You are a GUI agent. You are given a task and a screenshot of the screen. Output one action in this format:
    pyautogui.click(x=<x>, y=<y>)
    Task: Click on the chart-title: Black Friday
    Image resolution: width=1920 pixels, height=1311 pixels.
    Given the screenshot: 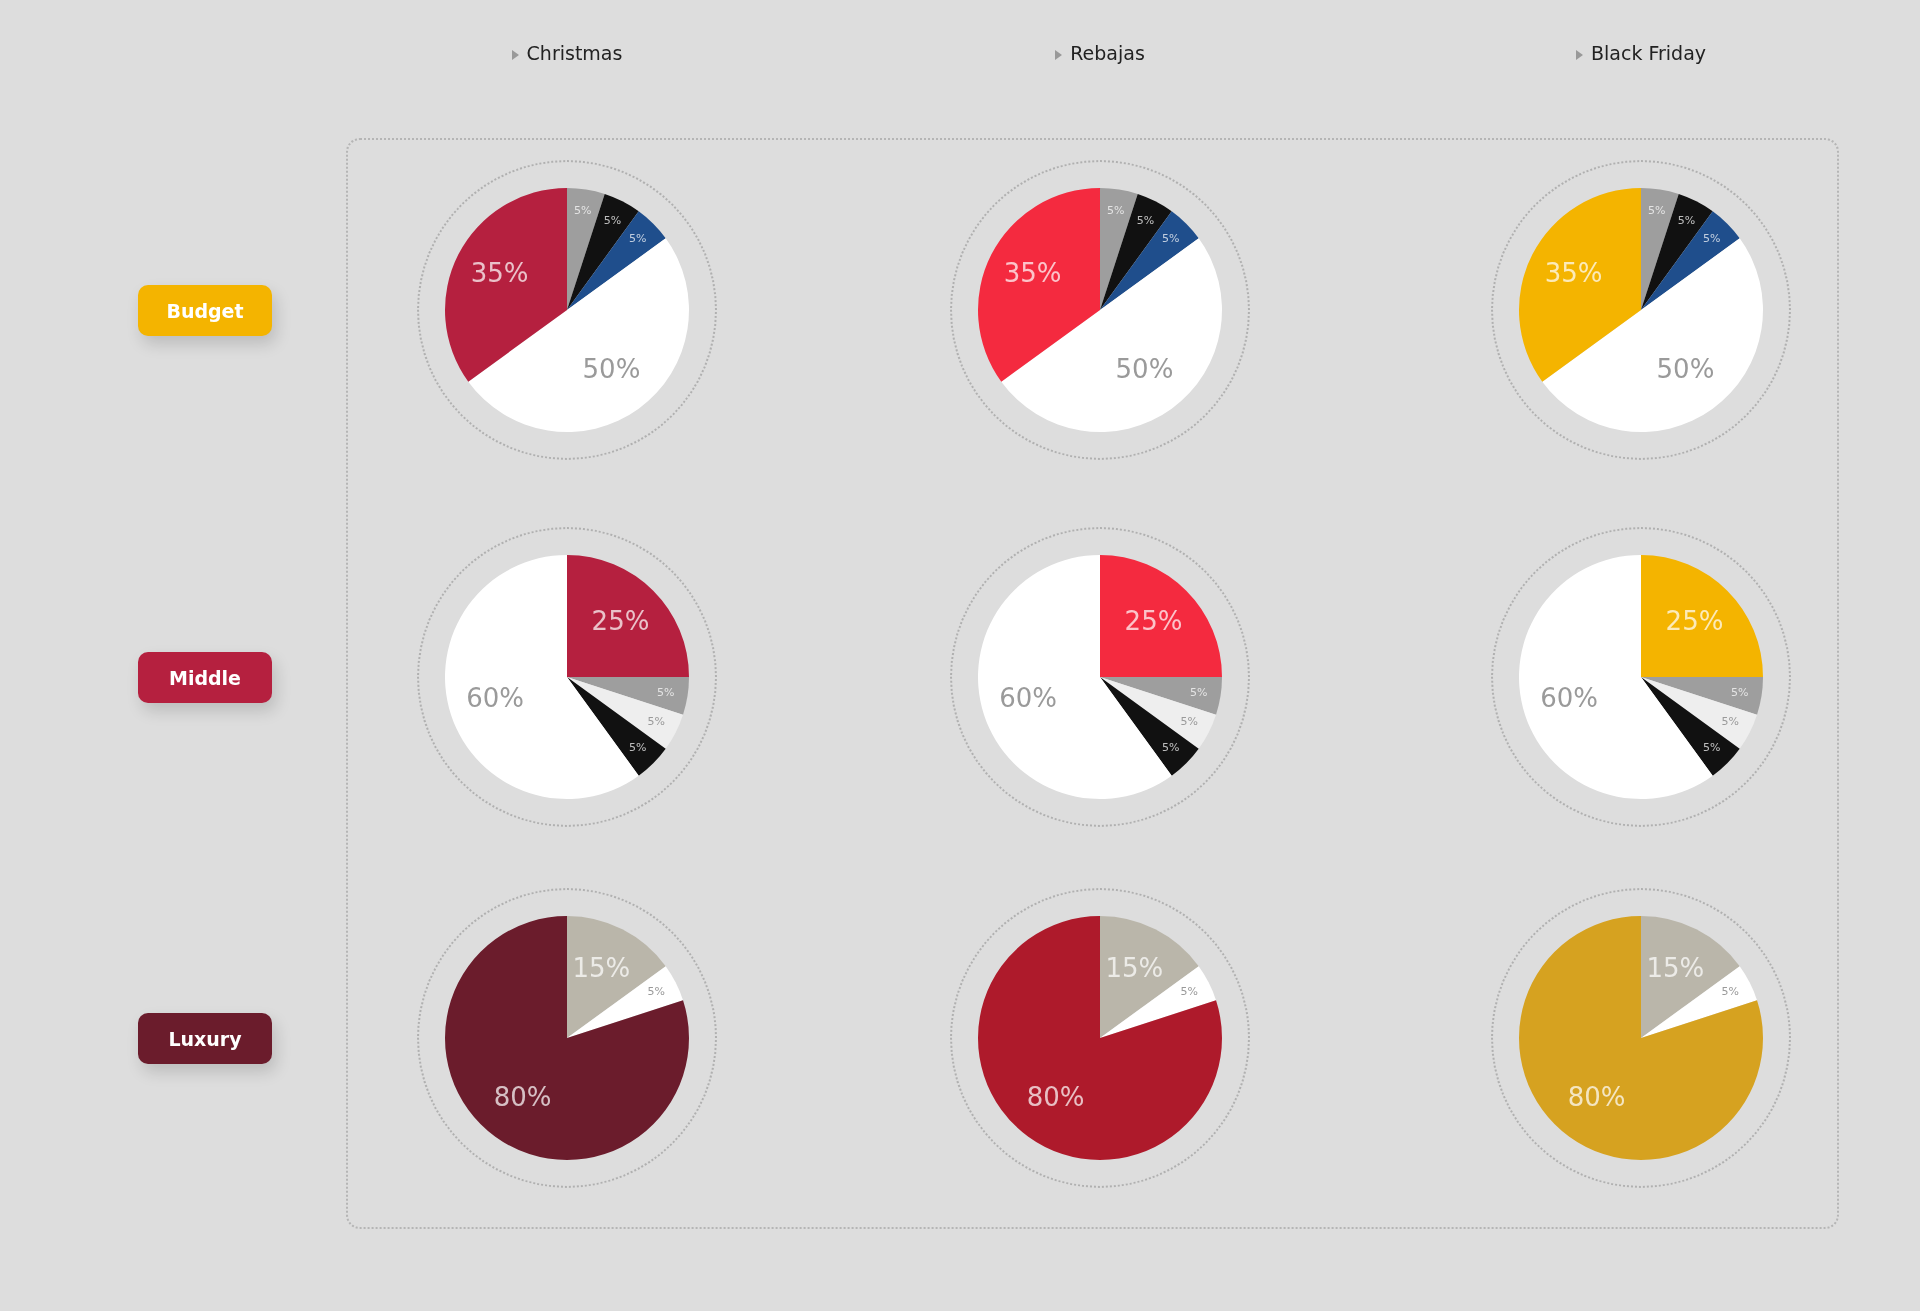 What is the action you would take?
    pyautogui.click(x=1648, y=53)
    